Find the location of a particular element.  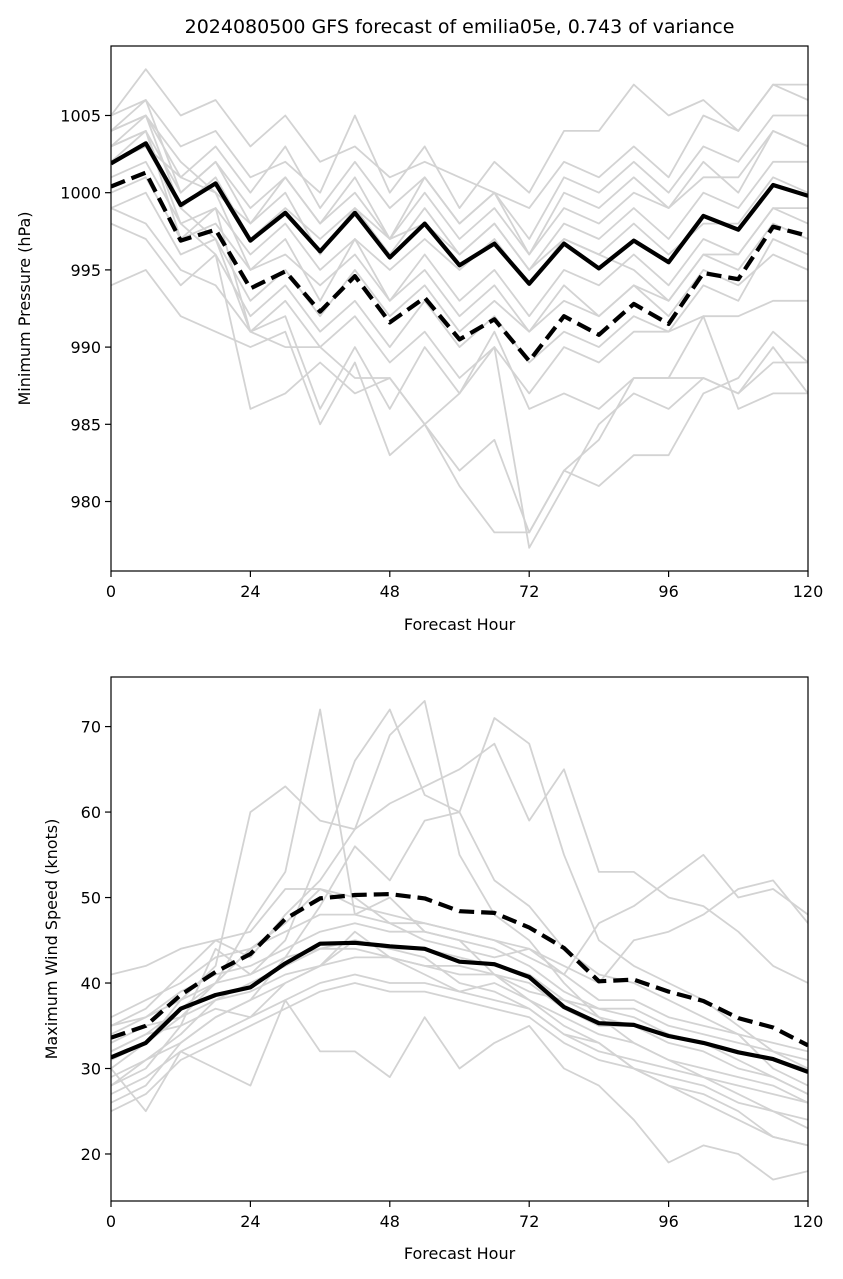

y-tick-label: 20 is located at coordinates (91, 1154).